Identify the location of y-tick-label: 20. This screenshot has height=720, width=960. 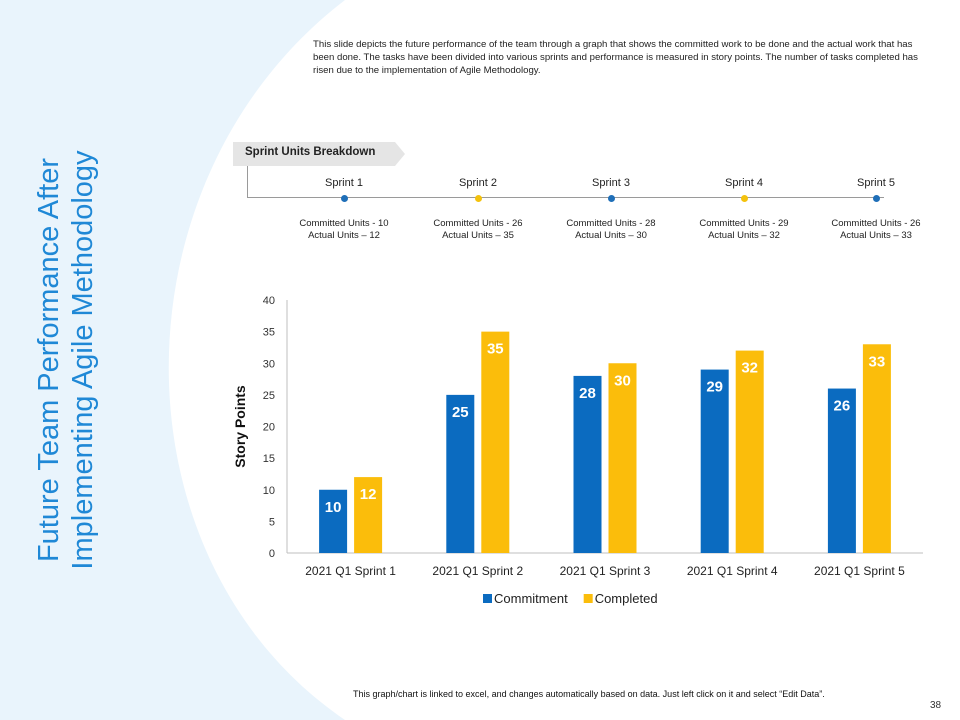
(269, 428).